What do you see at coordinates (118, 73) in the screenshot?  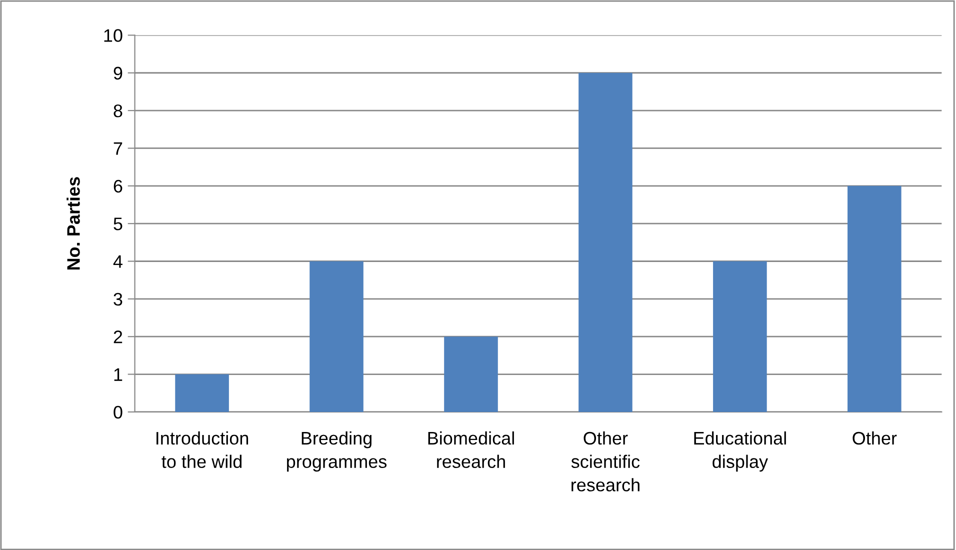 I see `y-tick-label: 9` at bounding box center [118, 73].